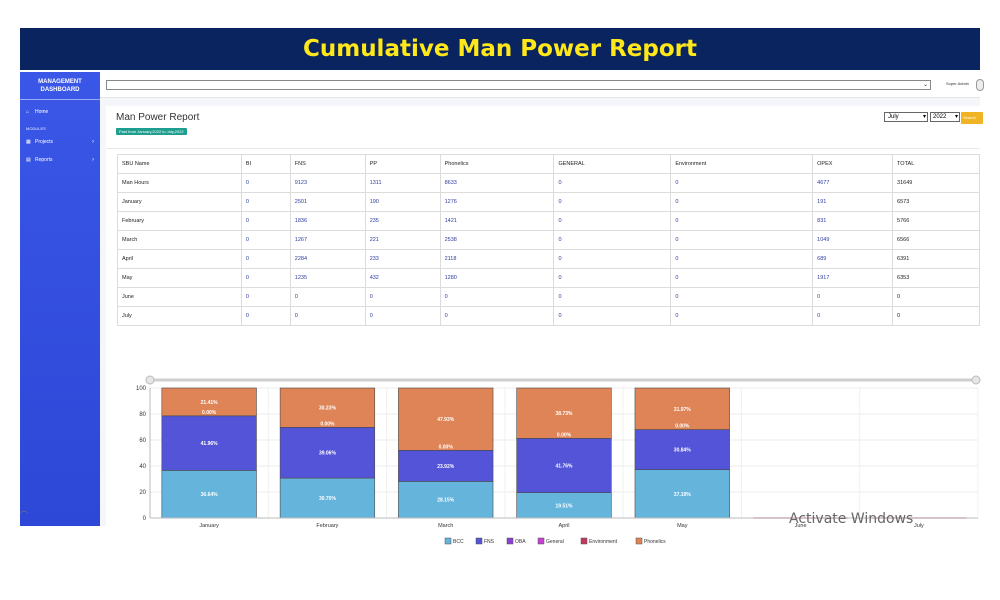 The image size is (1000, 600). I want to click on table-cell: 191, so click(853, 202).